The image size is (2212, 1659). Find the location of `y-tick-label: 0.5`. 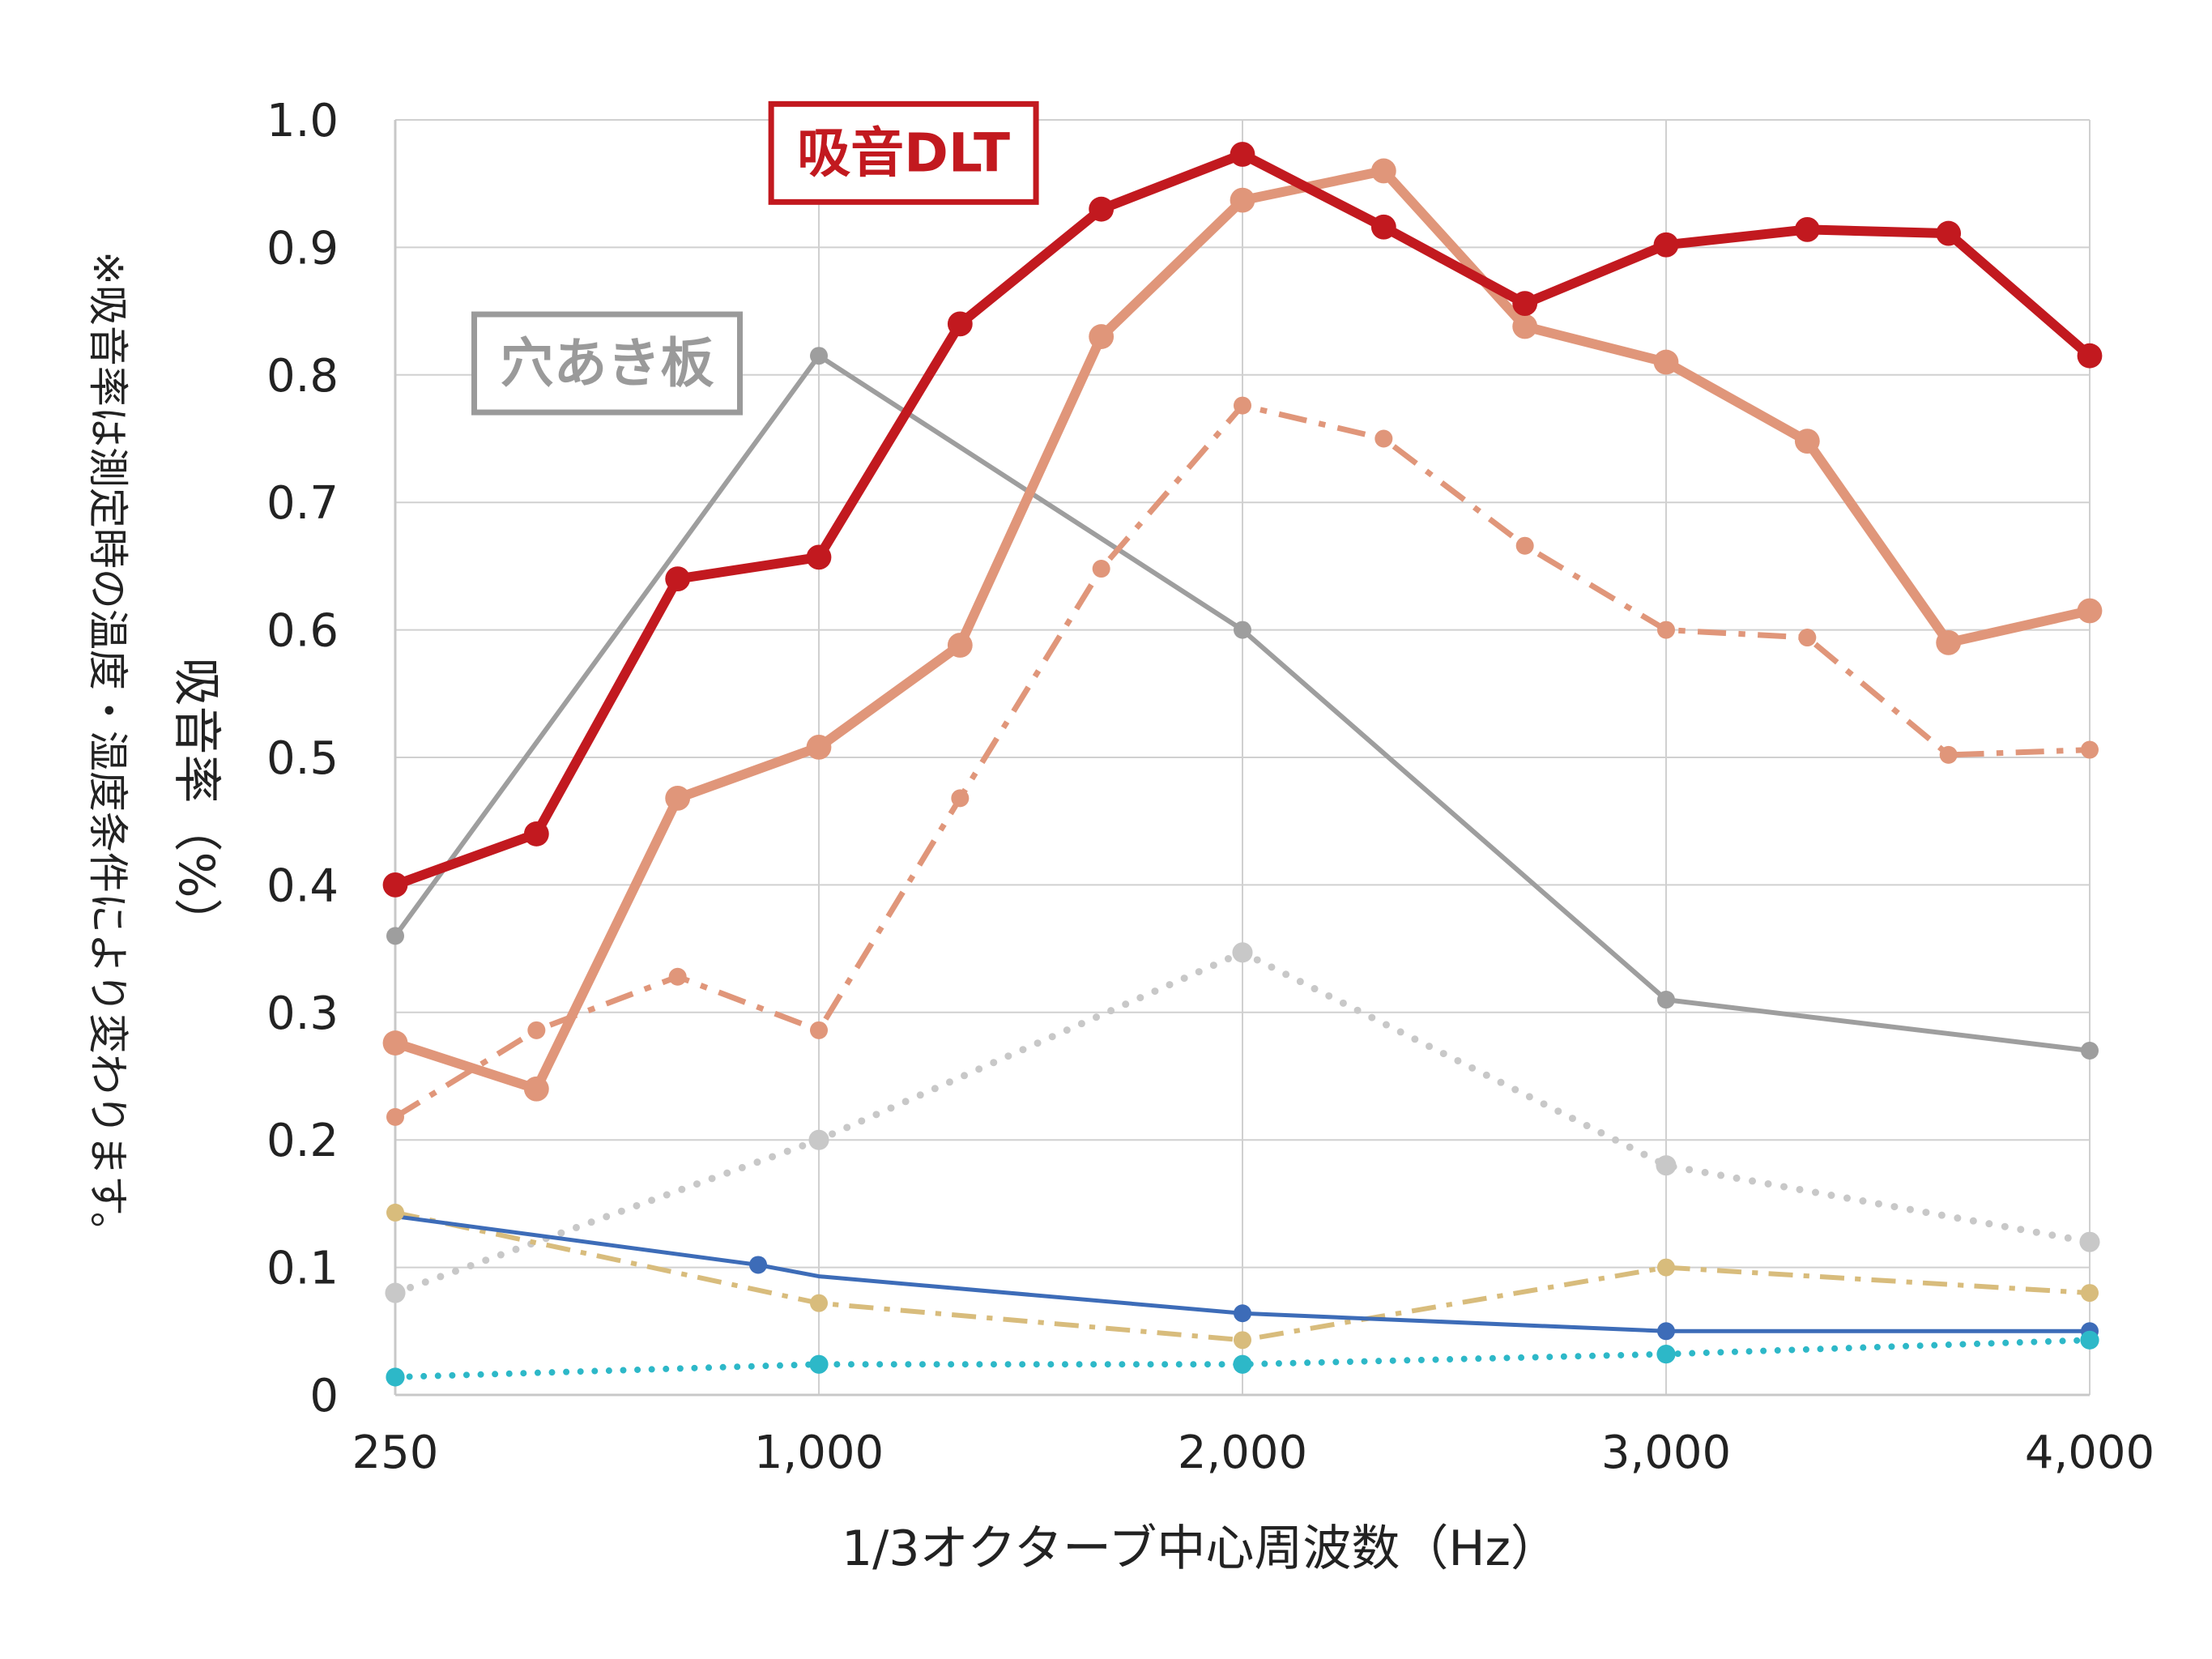

y-tick-label: 0.5 is located at coordinates (302, 758).